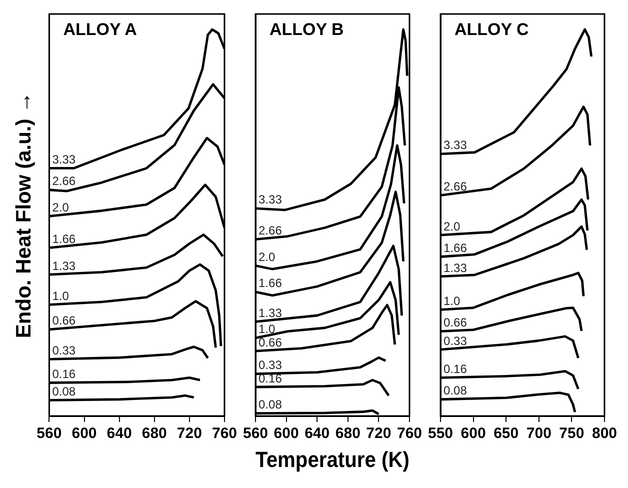  I want to click on x-axis-title: Temperature (K), so click(333, 460).